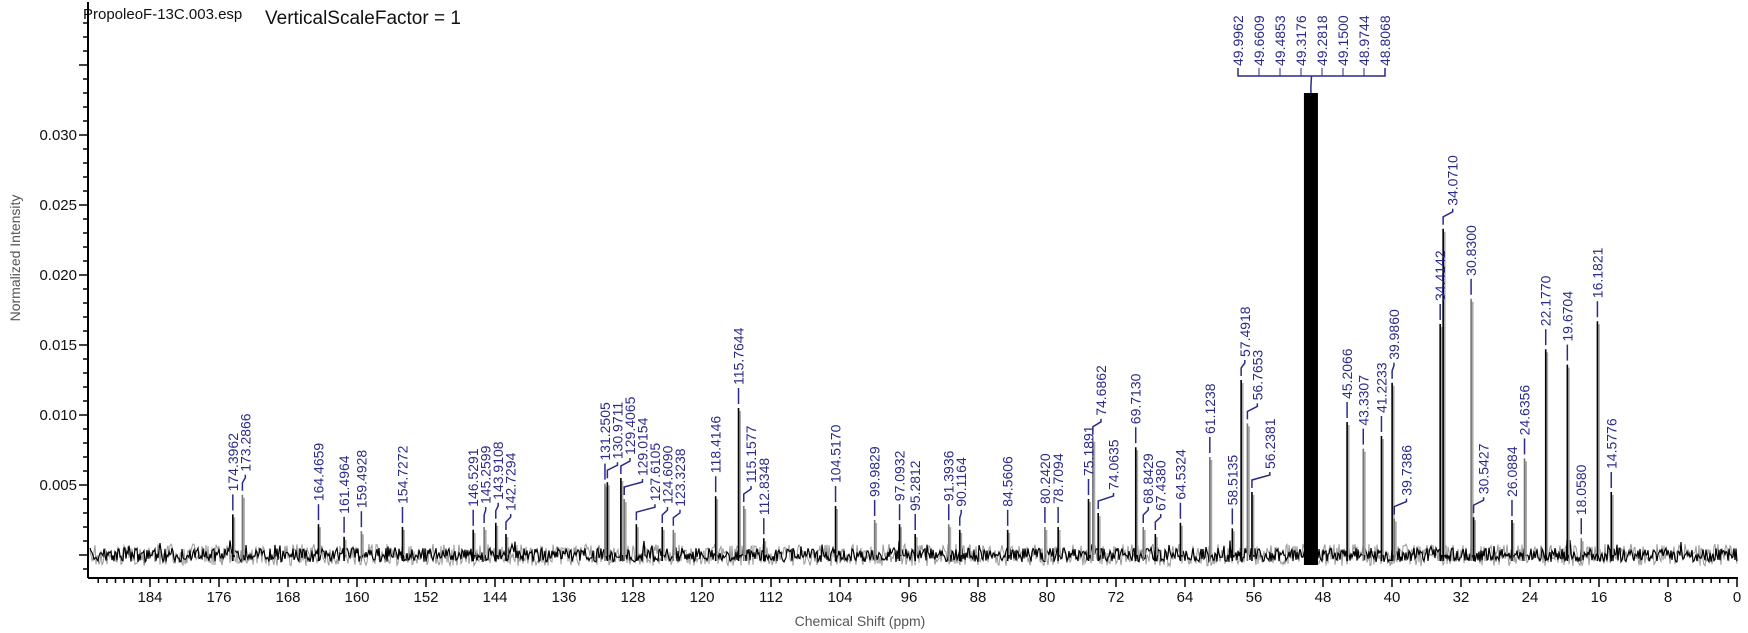 This screenshot has height=633, width=1748. Describe the element at coordinates (344, 484) in the screenshot. I see `peak-label: 161.4964` at that location.